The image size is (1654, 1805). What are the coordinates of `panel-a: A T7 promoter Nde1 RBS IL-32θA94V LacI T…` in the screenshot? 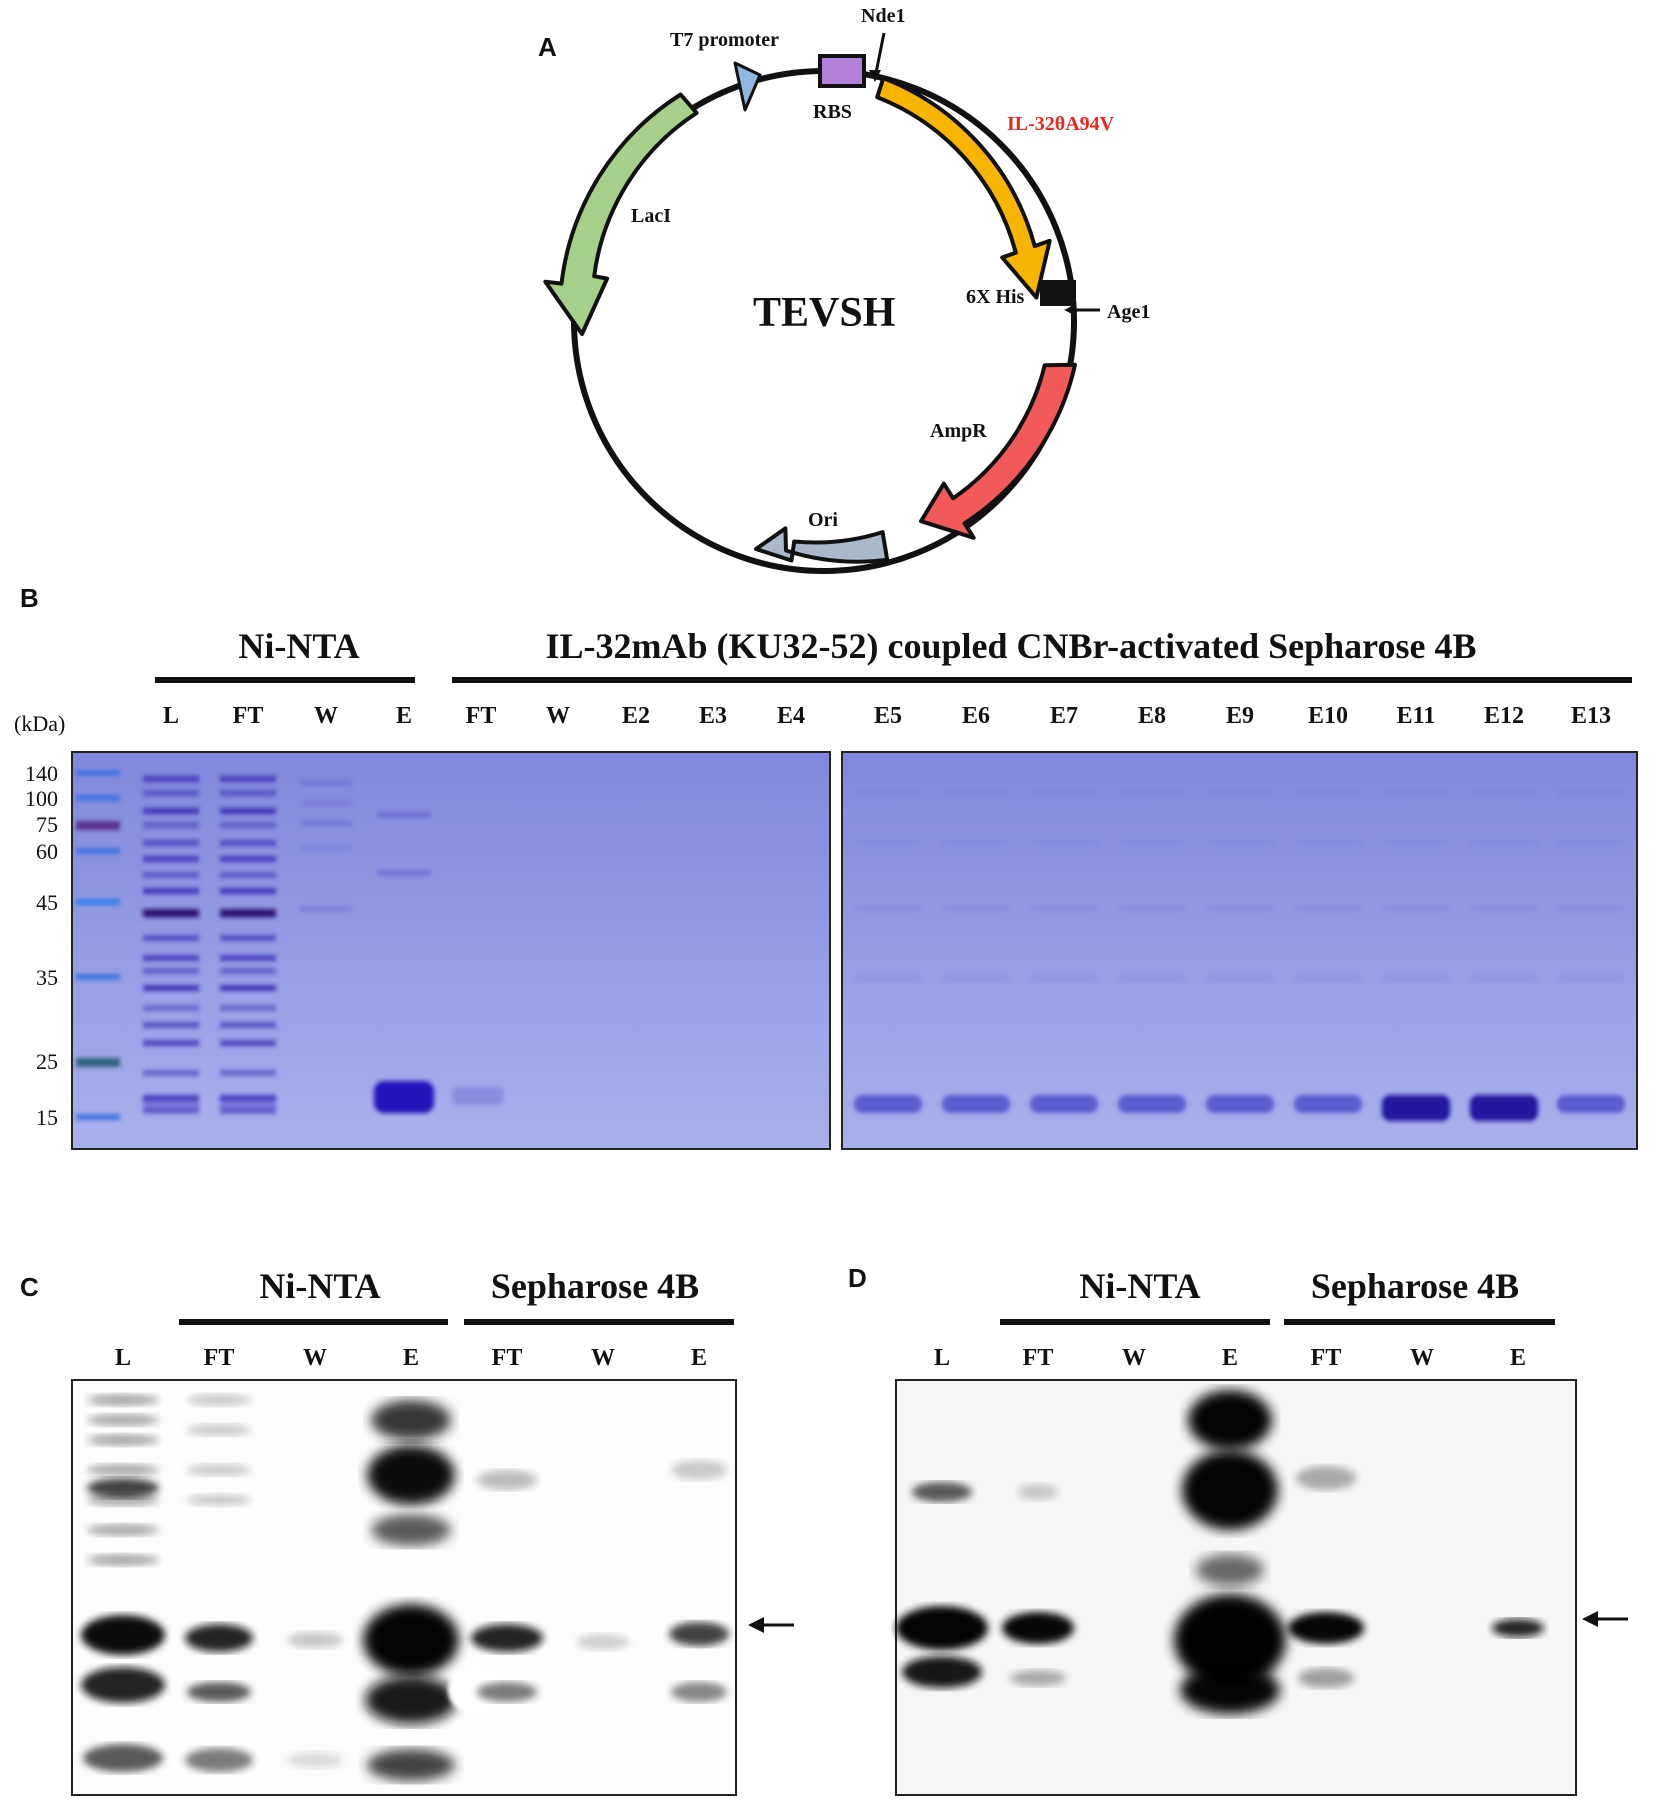 It's located at (844, 289).